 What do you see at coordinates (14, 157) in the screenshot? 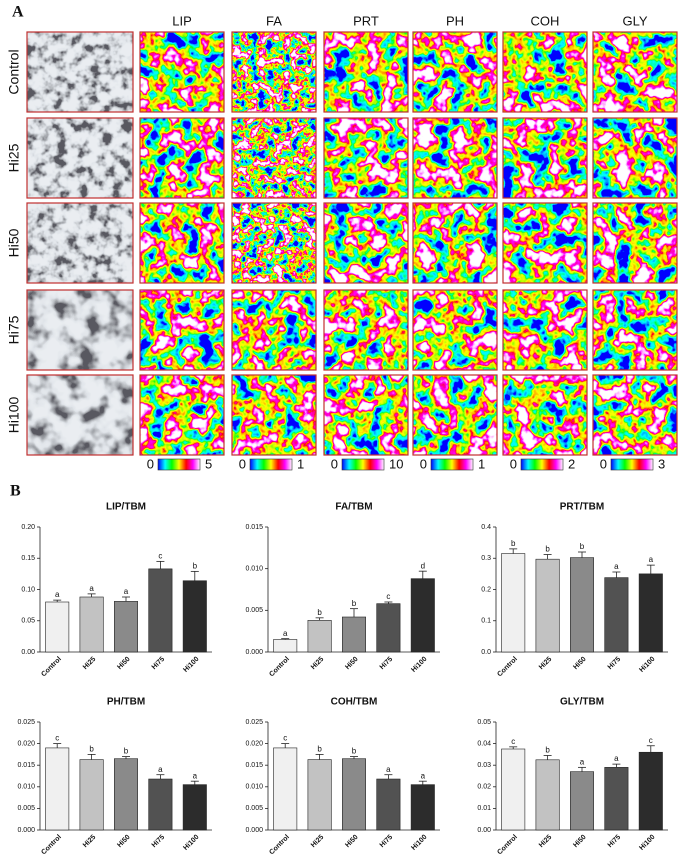
I see `row-label: Hi25` at bounding box center [14, 157].